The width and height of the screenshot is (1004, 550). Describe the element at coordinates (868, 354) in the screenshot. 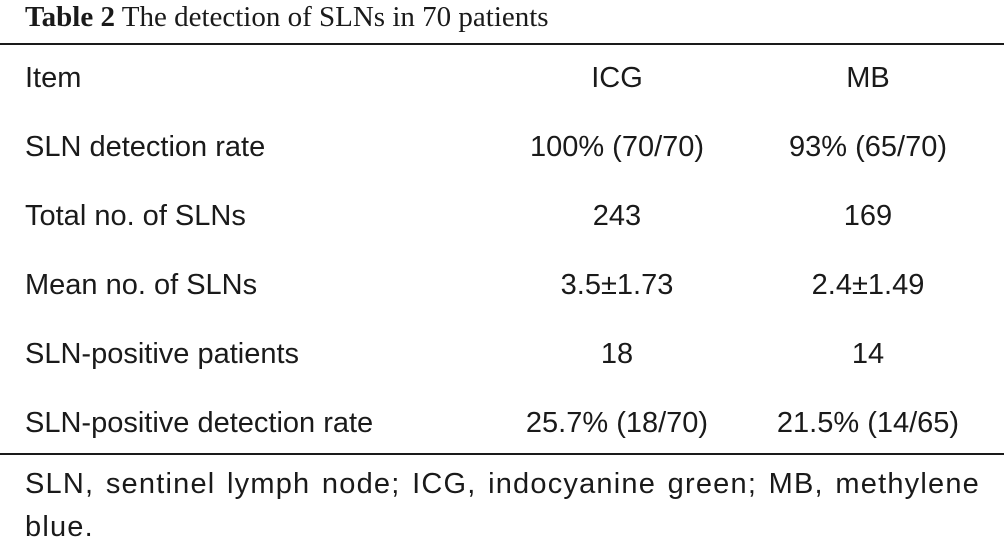

I see `mb-value: 14` at that location.